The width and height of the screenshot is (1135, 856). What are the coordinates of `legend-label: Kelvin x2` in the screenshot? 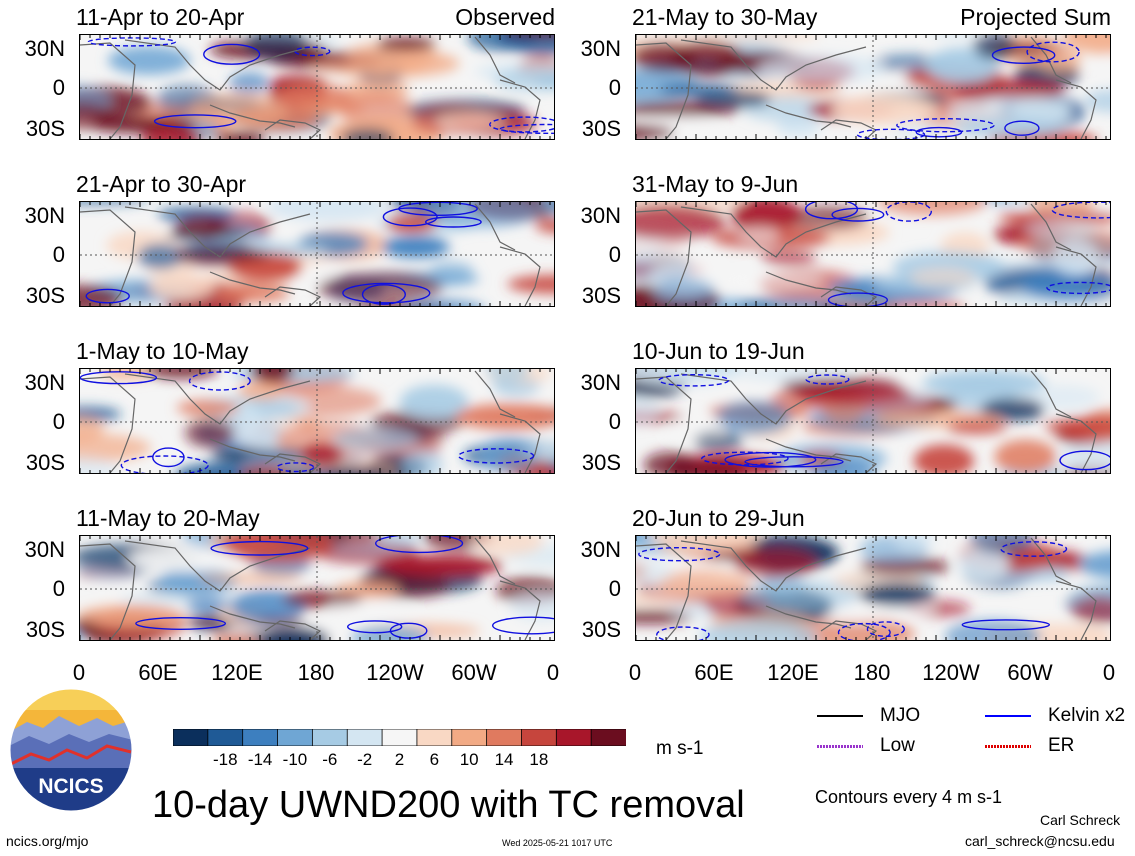 It's located at (1087, 715).